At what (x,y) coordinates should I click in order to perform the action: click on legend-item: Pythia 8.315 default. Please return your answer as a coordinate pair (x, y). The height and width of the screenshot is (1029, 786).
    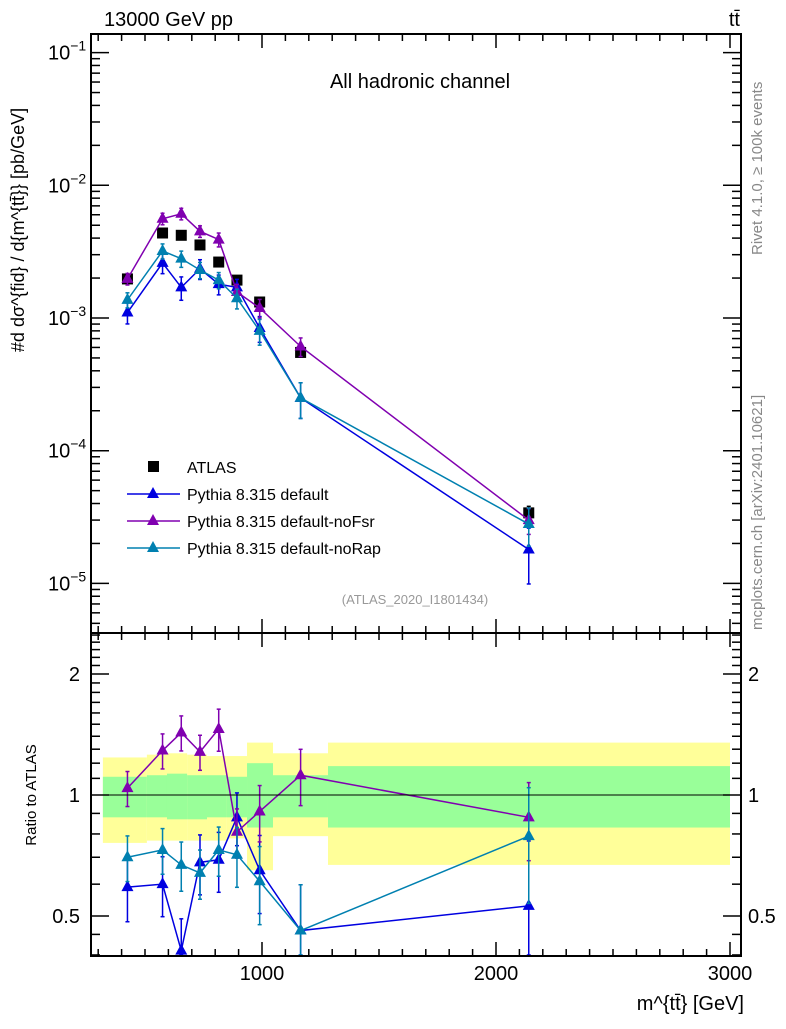
    Looking at the image, I should click on (228, 495).